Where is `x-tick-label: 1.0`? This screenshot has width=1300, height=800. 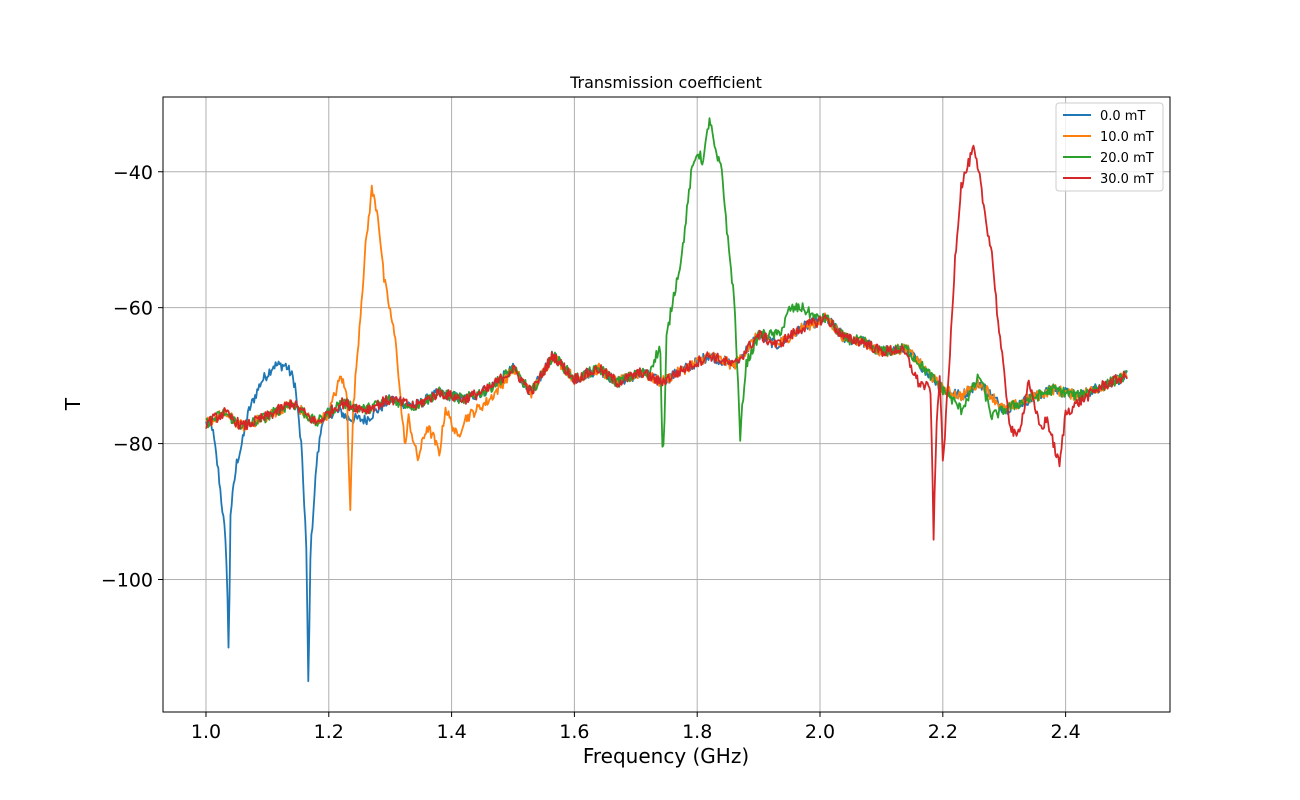 x-tick-label: 1.0 is located at coordinates (206, 732).